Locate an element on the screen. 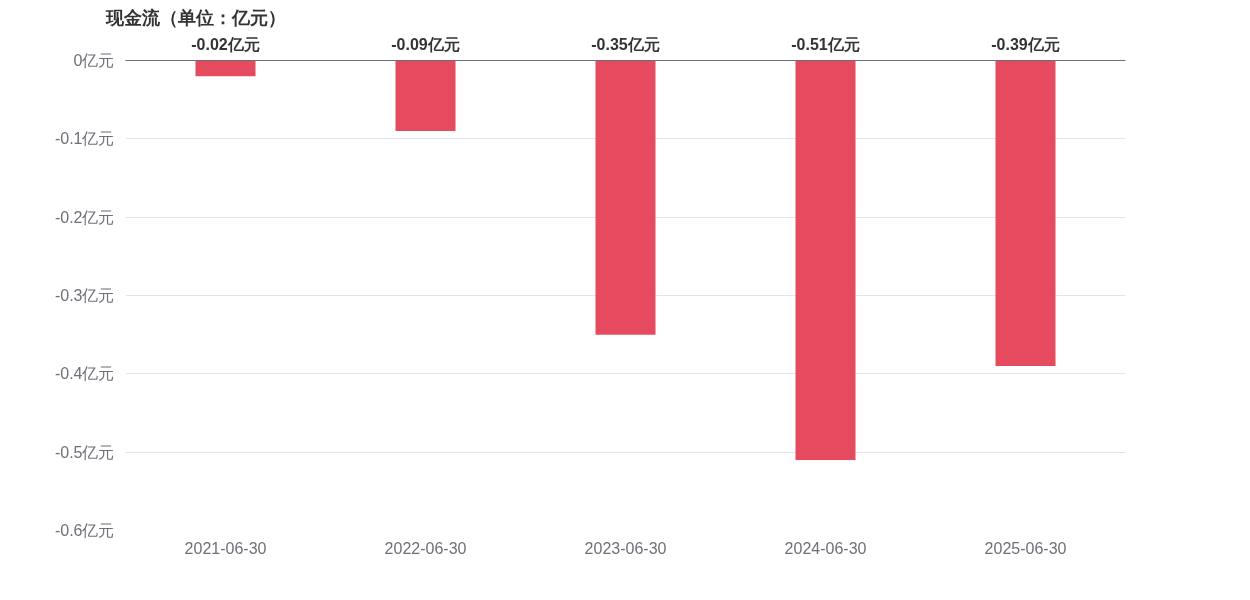 The width and height of the screenshot is (1250, 600). data-label: -0.02亿元 is located at coordinates (225, 44).